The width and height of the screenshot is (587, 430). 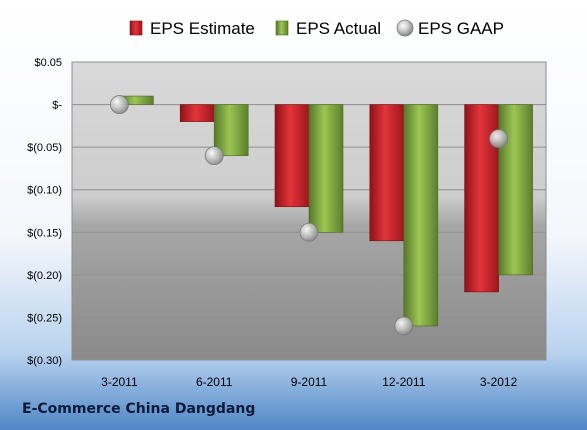 What do you see at coordinates (44, 191) in the screenshot?
I see `y-tick-label: $(0.10)` at bounding box center [44, 191].